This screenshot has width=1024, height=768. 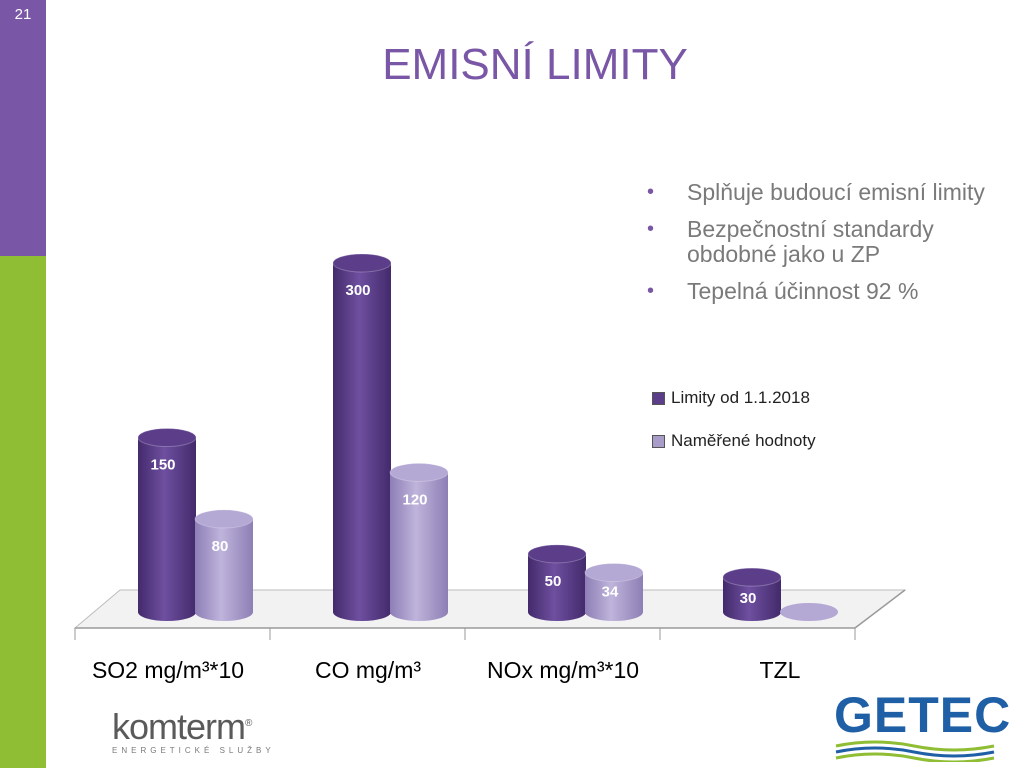 I want to click on legend-label: Naměřené hodnoty, so click(x=743, y=440).